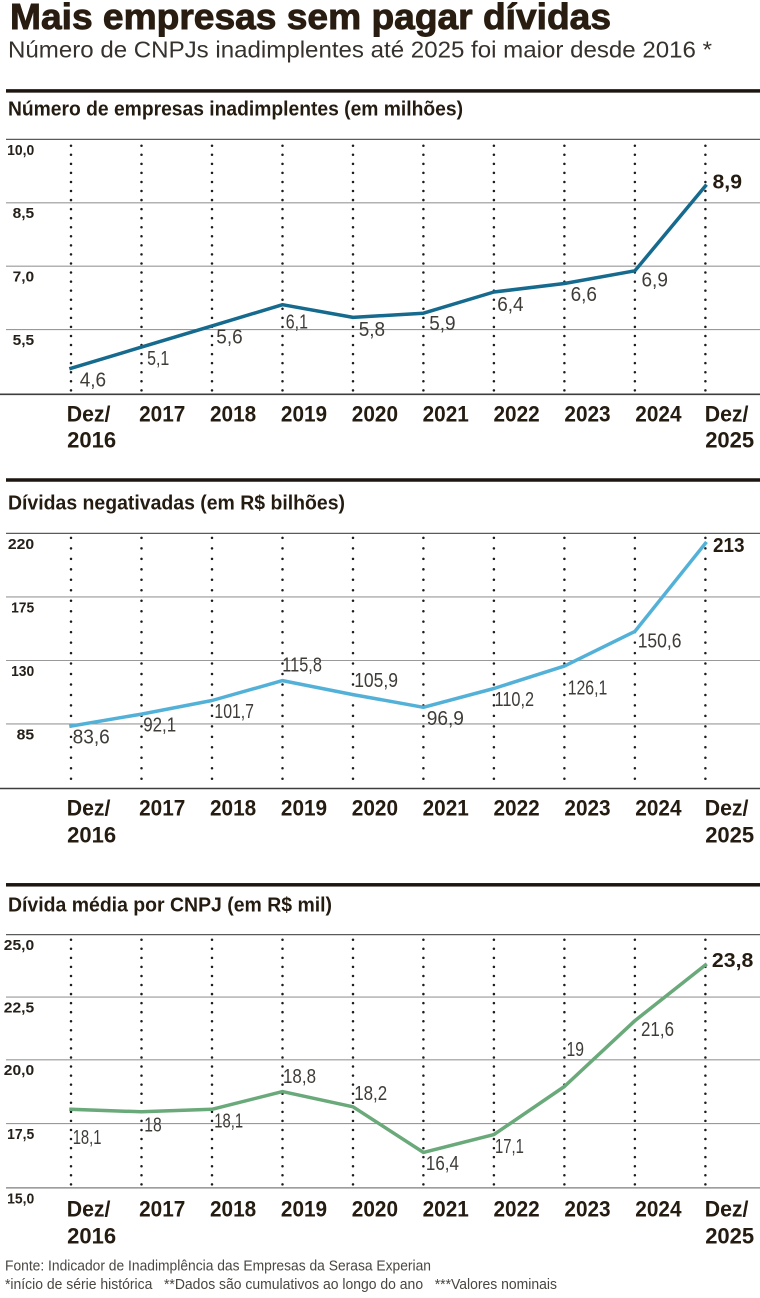  Describe the element at coordinates (297, 323) in the screenshot. I see `svg-text: 6,1` at that location.